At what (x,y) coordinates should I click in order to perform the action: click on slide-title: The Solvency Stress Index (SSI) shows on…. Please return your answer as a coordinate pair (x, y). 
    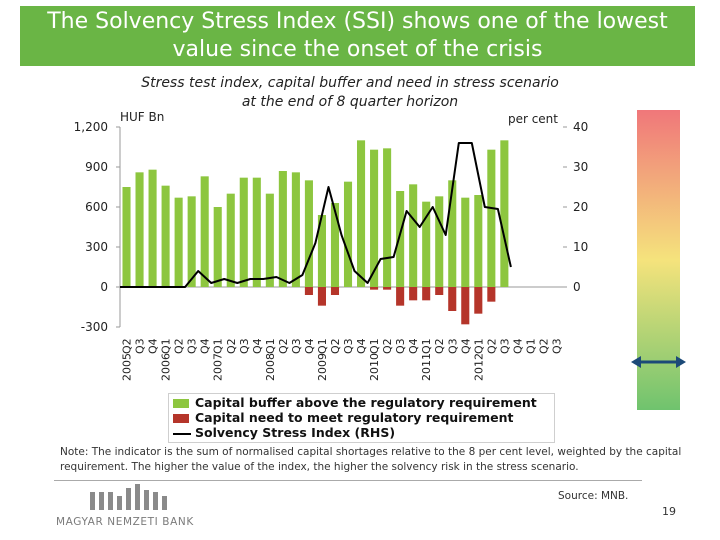
    Looking at the image, I should click on (357, 36).